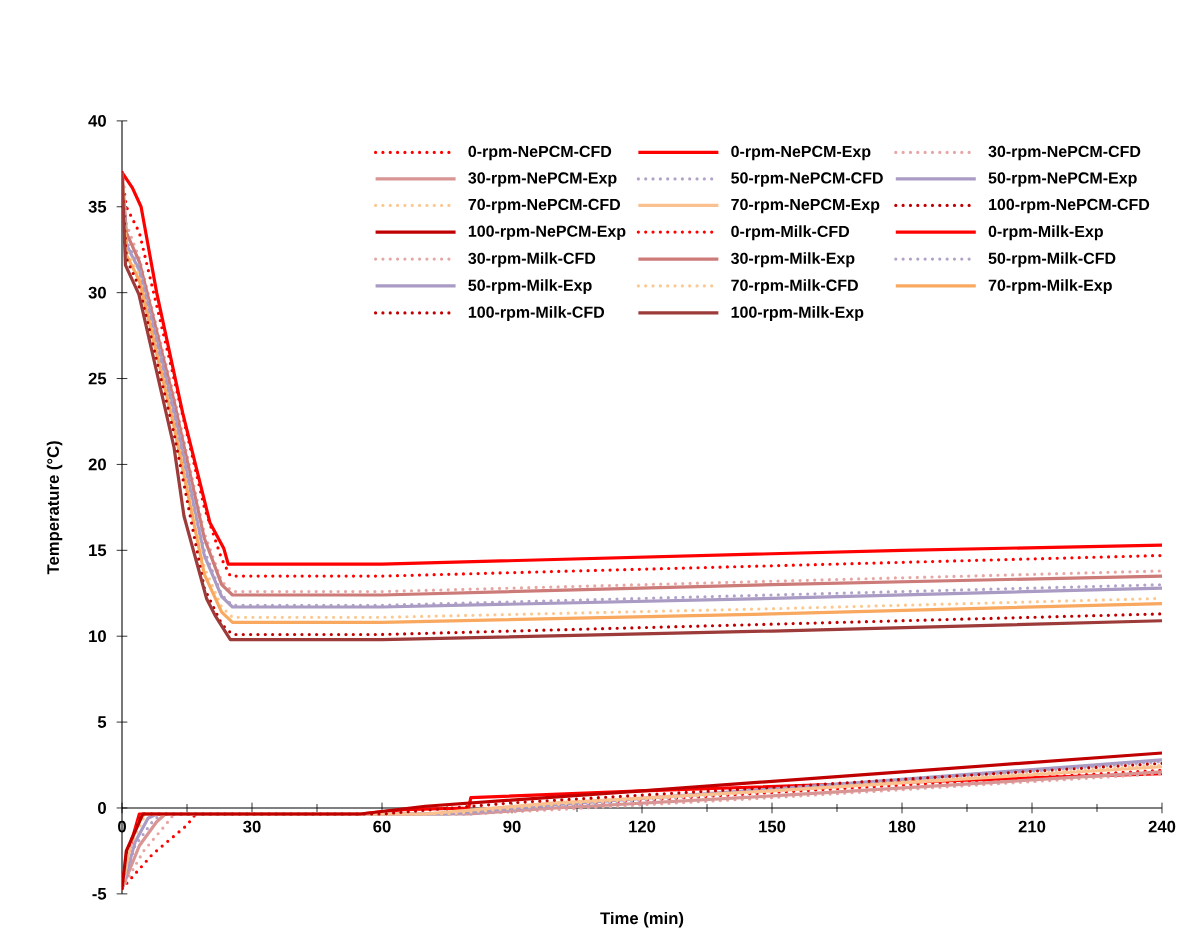 This screenshot has height=932, width=1197. What do you see at coordinates (97, 292) in the screenshot?
I see `y-tick-label: 30` at bounding box center [97, 292].